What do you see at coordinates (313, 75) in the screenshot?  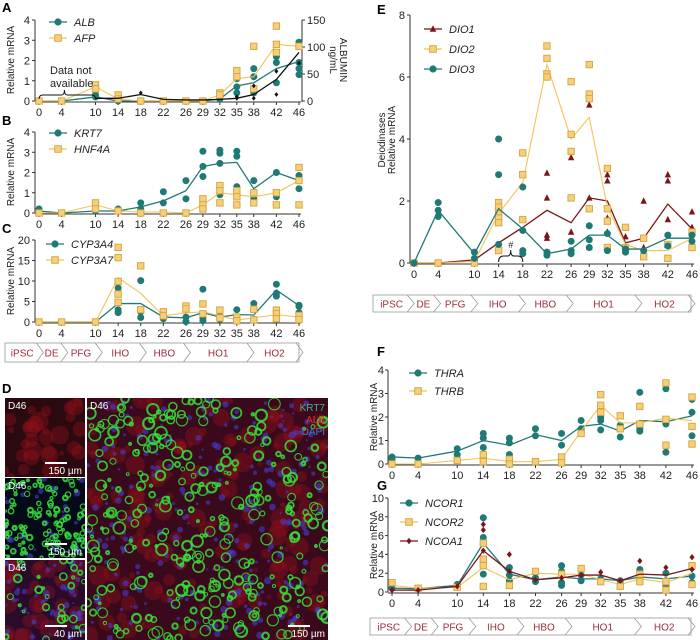 I see `y2-tick-label: 50` at bounding box center [313, 75].